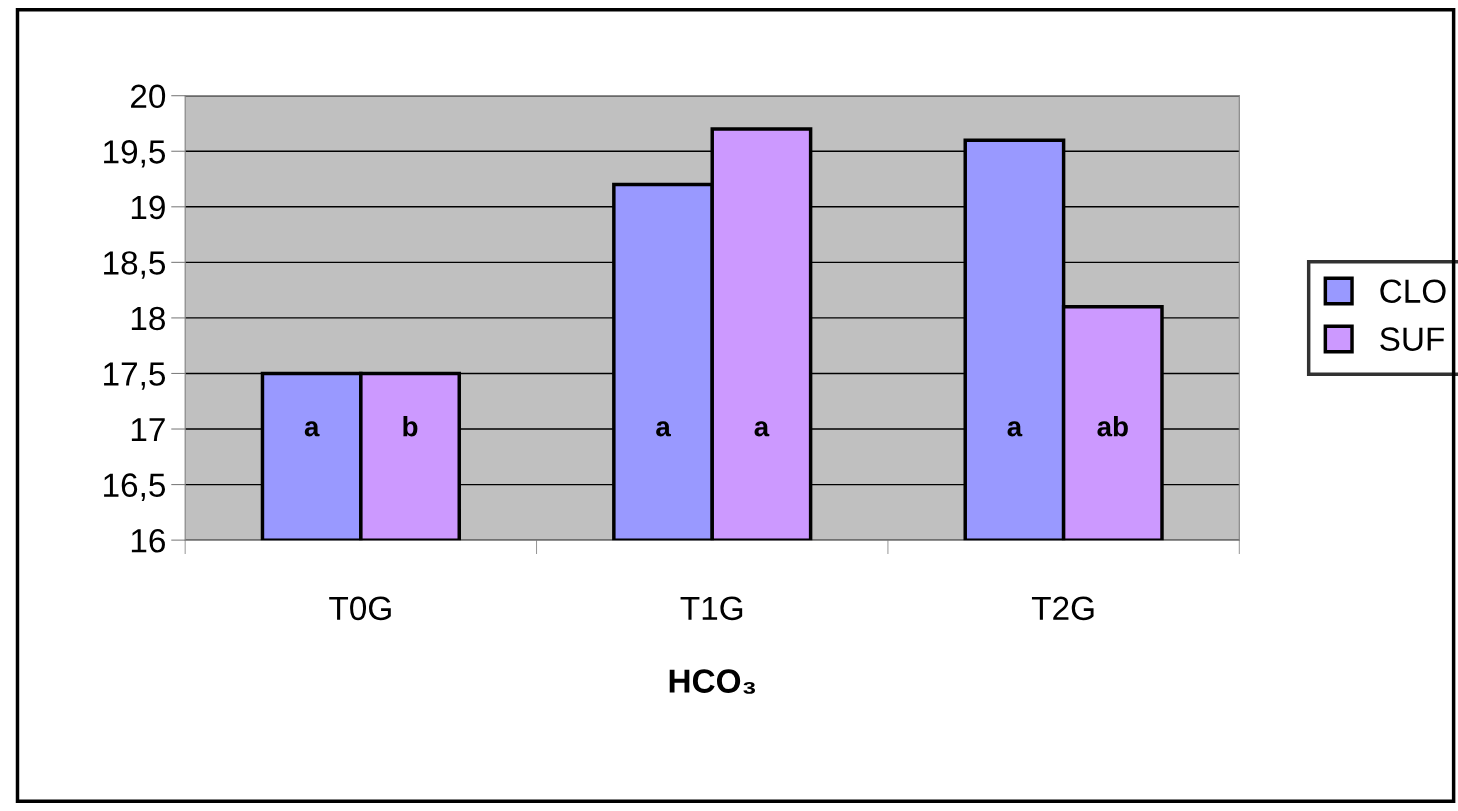 The width and height of the screenshot is (1458, 811). I want to click on x-axis-title: HCO₃, so click(712, 681).